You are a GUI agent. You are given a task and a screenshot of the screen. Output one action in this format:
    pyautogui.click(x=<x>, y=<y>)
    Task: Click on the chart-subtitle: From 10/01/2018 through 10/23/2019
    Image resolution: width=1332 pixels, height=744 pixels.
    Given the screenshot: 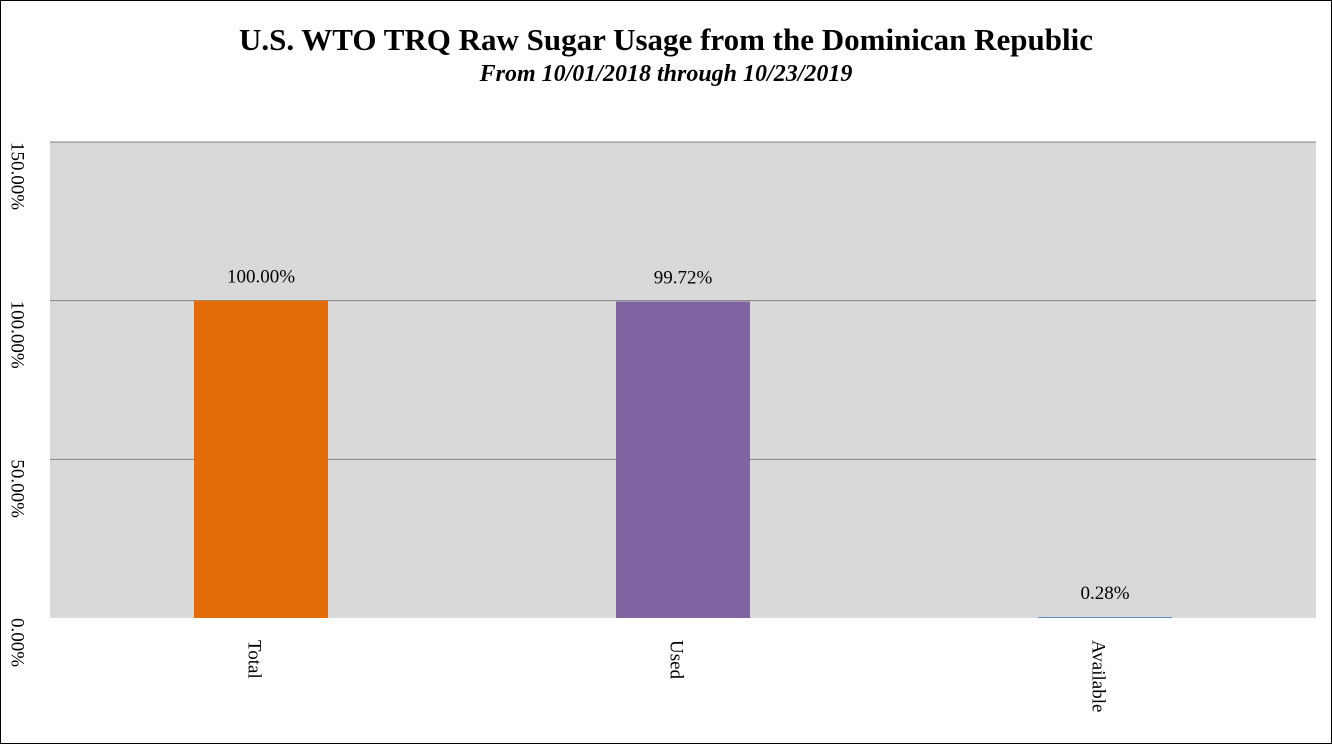 What is the action you would take?
    pyautogui.click(x=666, y=74)
    